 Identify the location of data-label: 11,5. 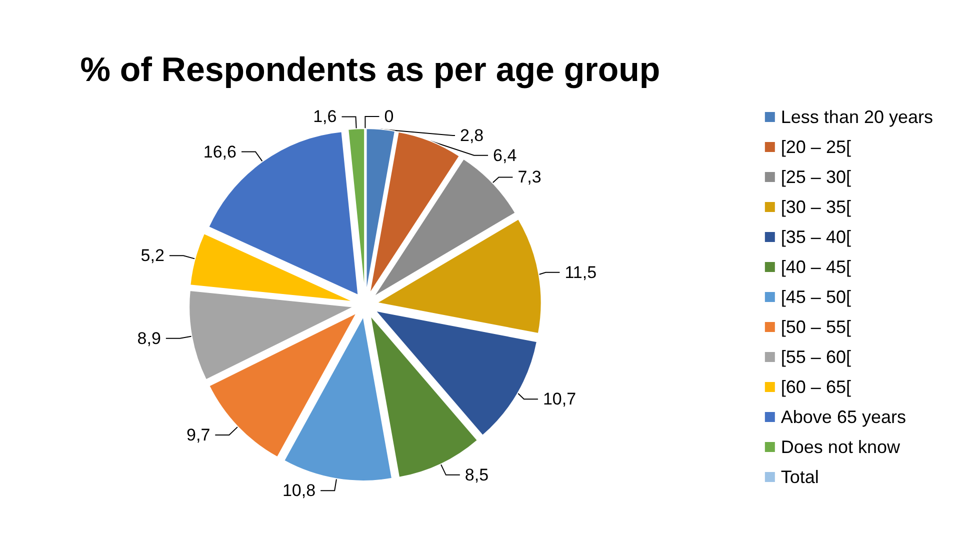
(580, 272).